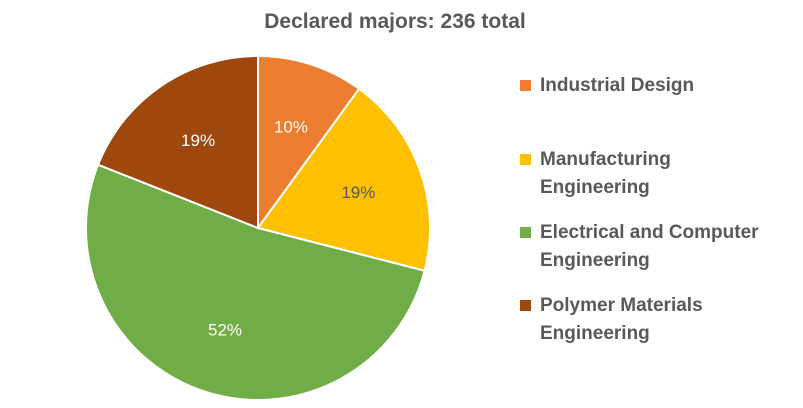 The width and height of the screenshot is (803, 408). I want to click on pie-label-industrial-design: 10%, so click(291, 127).